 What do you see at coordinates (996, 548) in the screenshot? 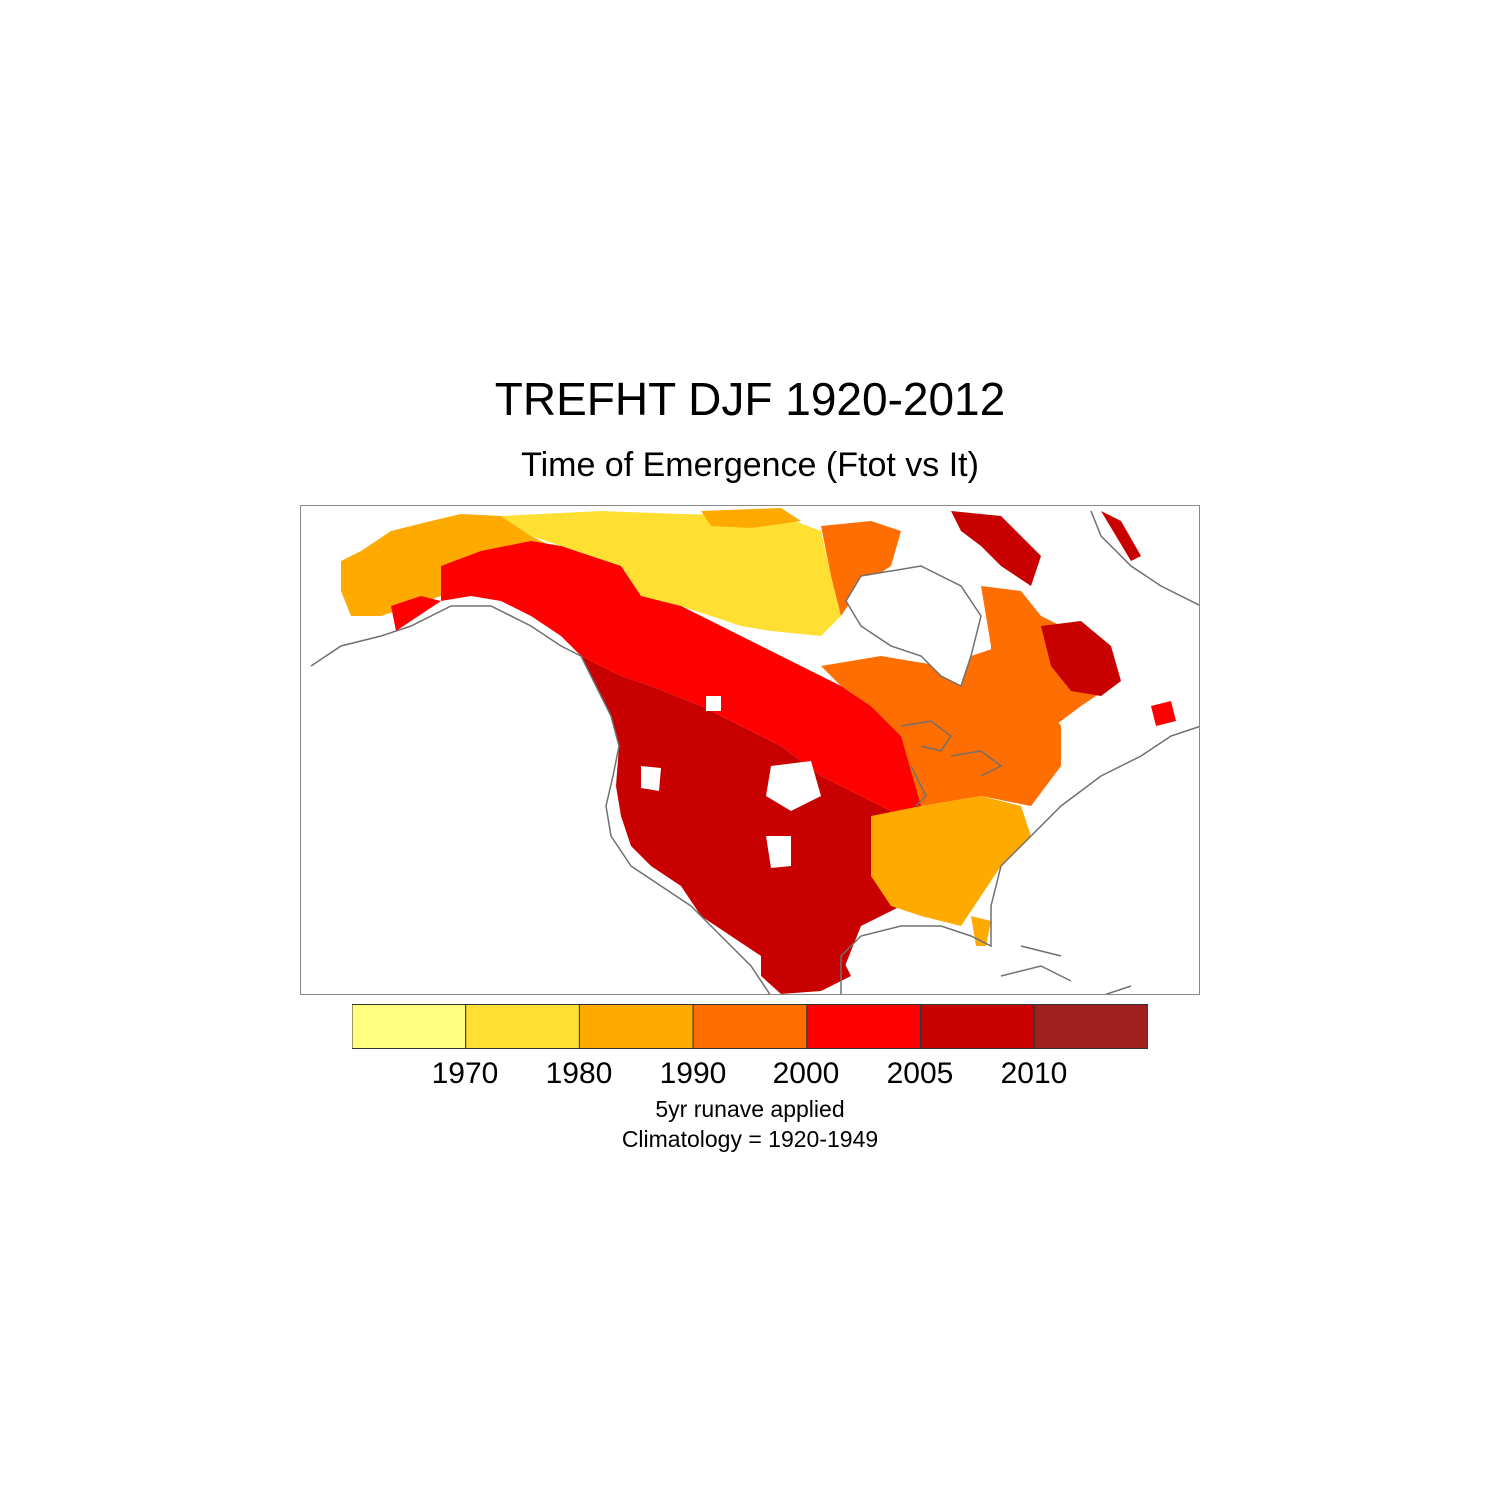
I see `region-greenland-2005s` at bounding box center [996, 548].